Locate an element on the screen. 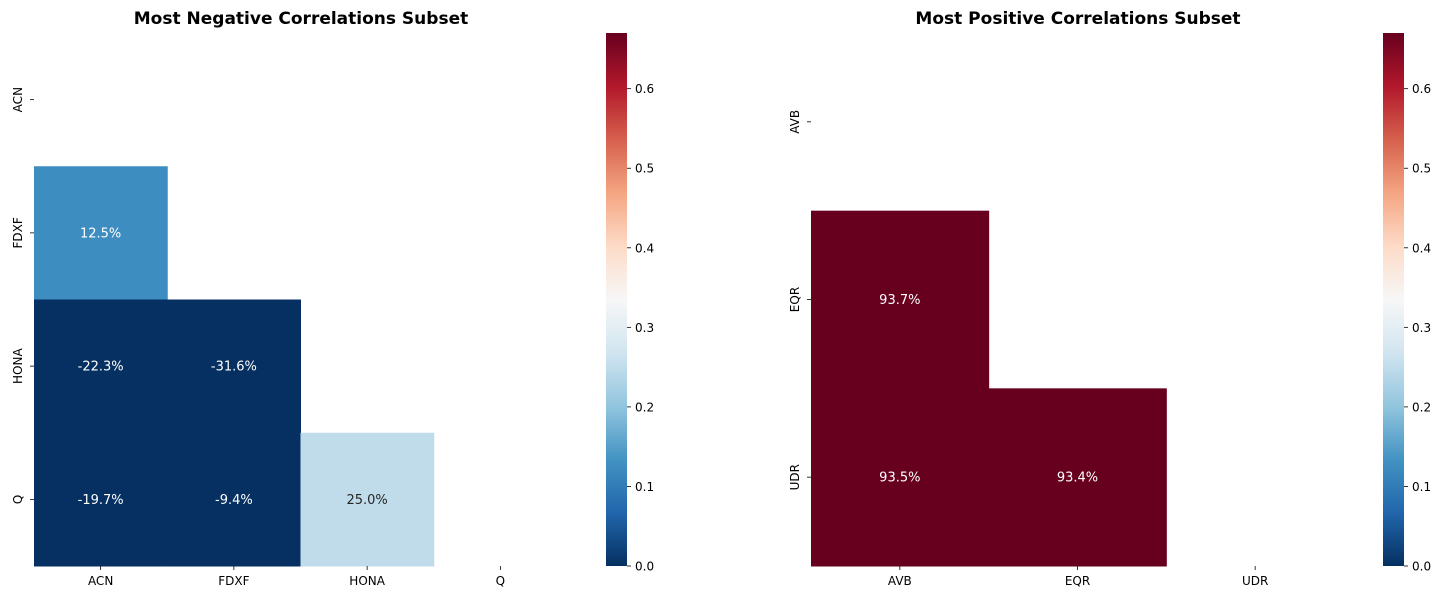 This screenshot has height=601, width=1452. pos-colorbar-tick-label: 0.2 is located at coordinates (1421, 407).